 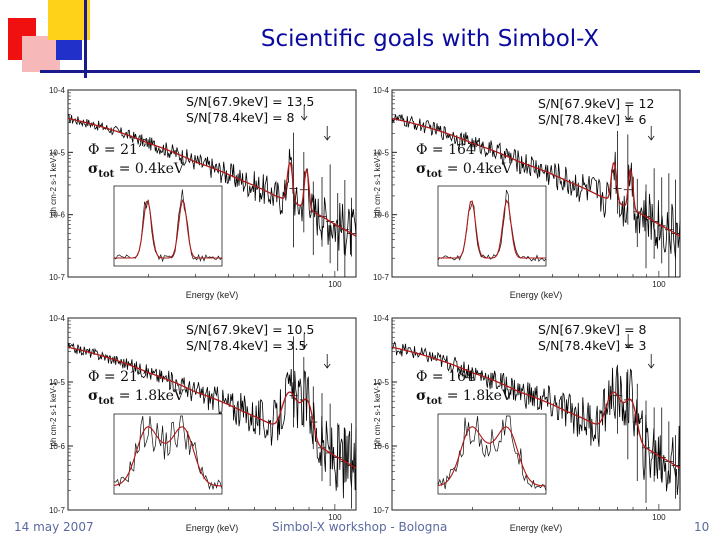 I want to click on sn-annotation-top-left: S/N[67.9keV] = 13.5 S/N[78.4keV] = 8, so click(x=250, y=110).